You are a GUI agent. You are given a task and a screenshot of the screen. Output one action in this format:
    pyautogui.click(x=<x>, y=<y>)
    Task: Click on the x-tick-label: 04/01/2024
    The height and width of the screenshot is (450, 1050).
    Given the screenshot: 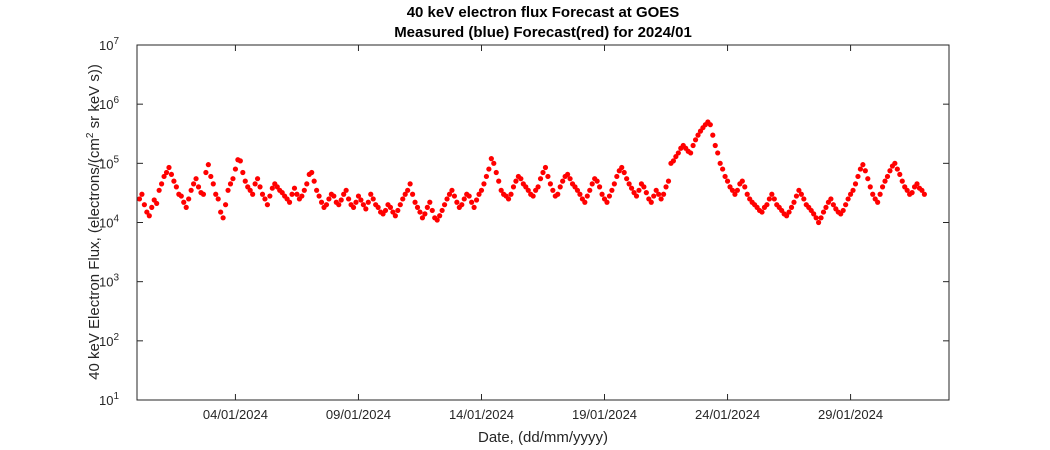 What is the action you would take?
    pyautogui.click(x=235, y=414)
    